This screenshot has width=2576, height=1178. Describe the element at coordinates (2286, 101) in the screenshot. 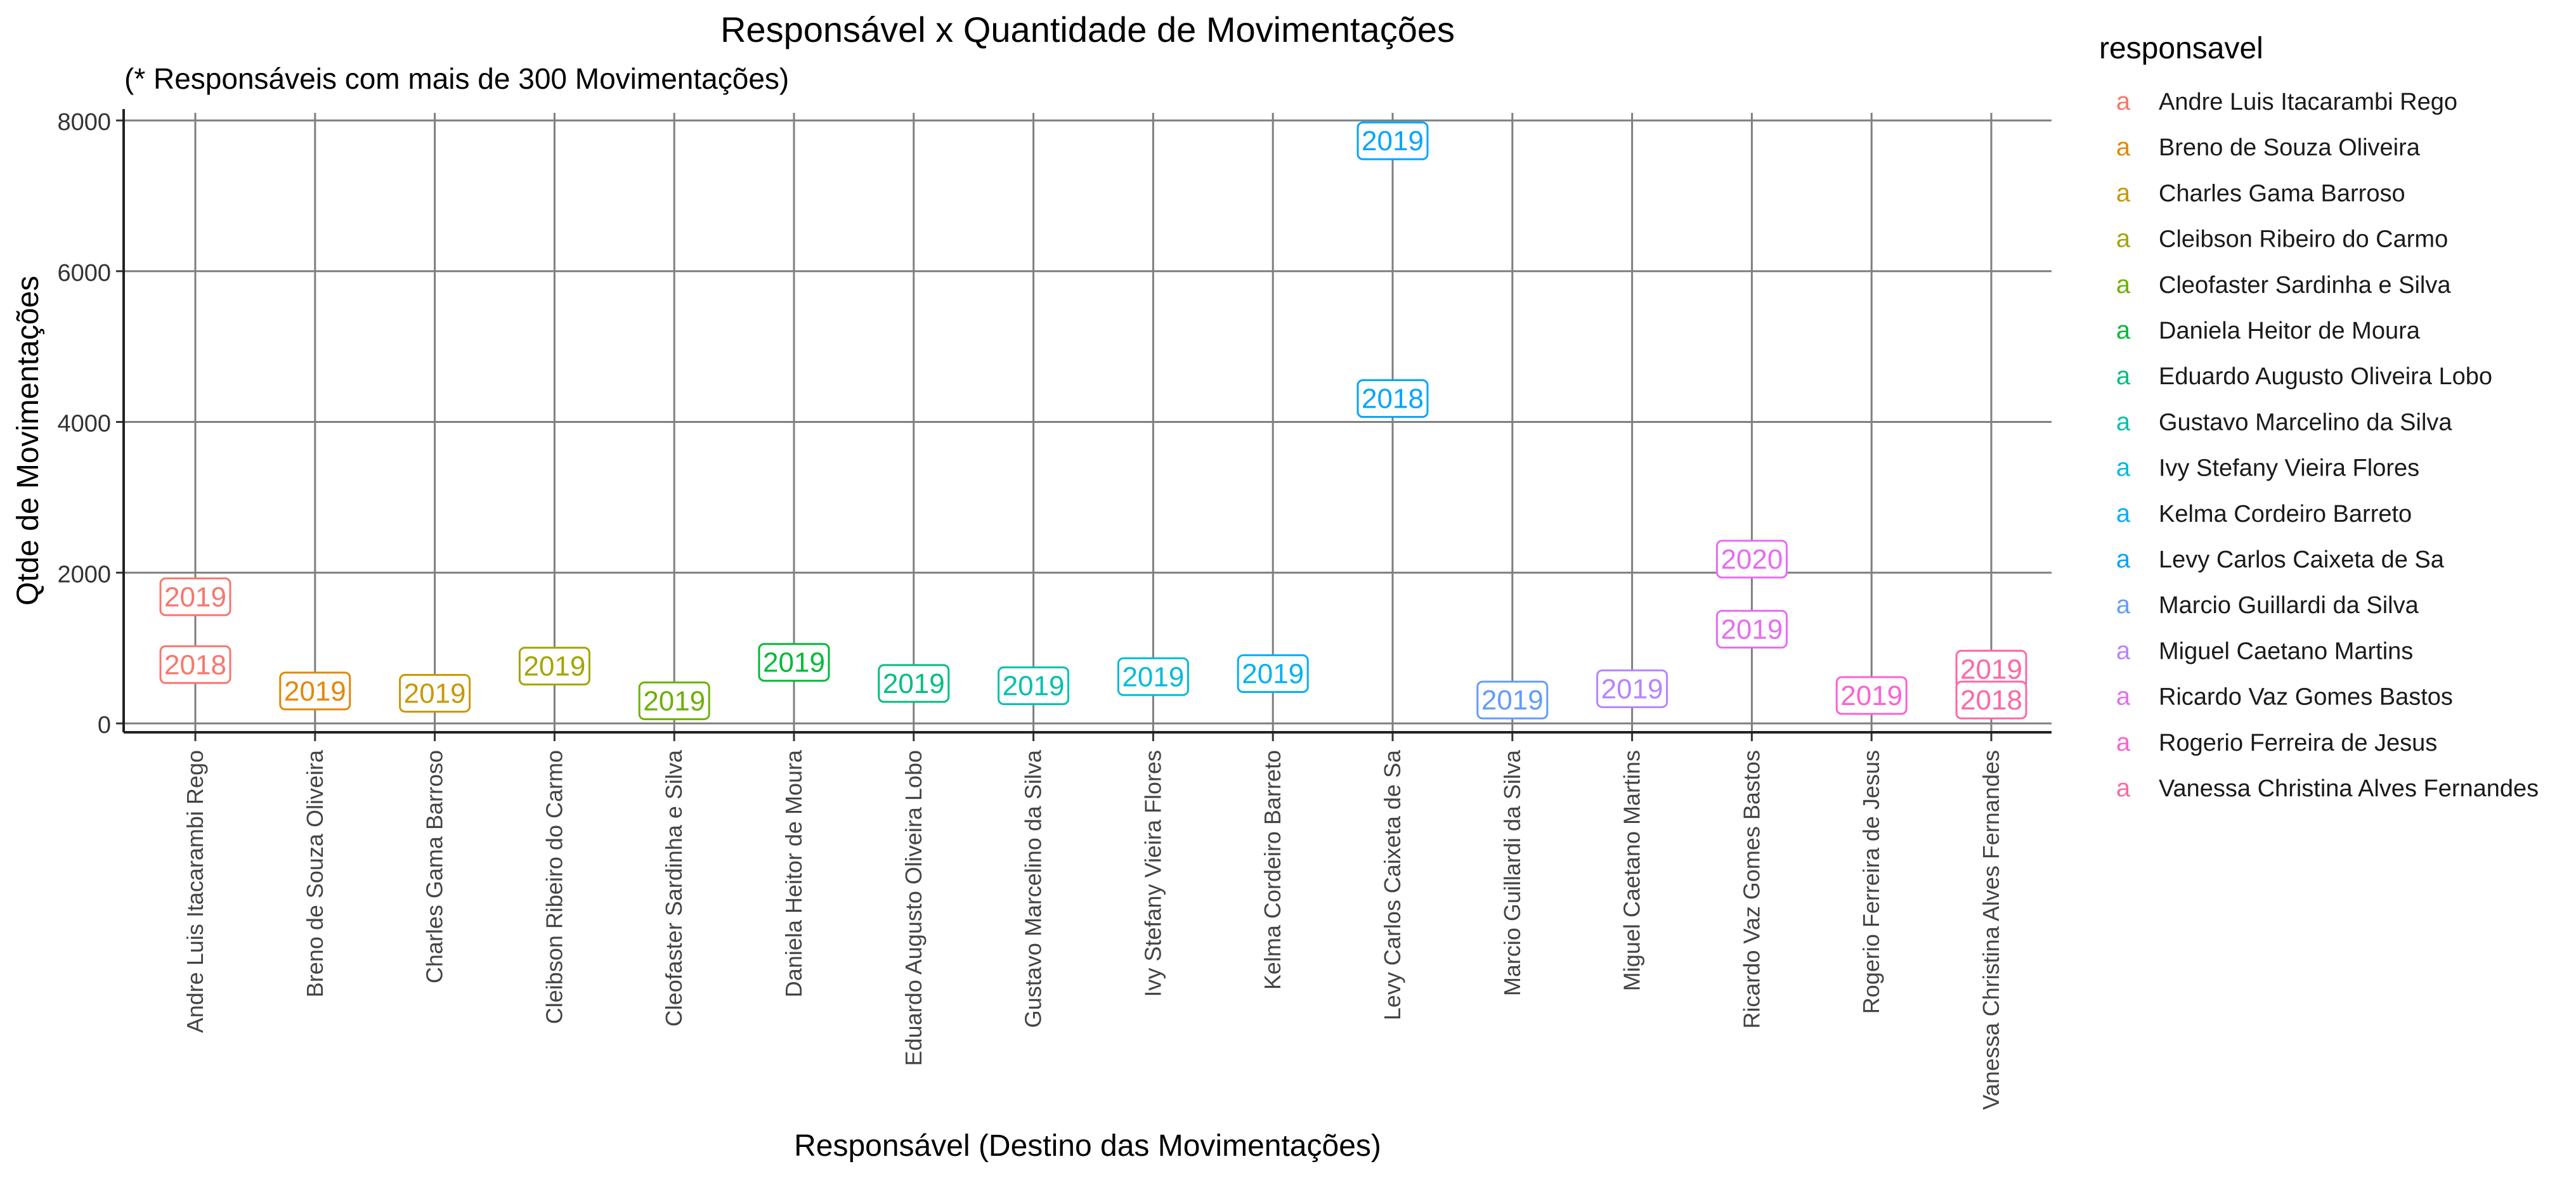

I see `legend-item: a Andre Luis Itacarambi Rego` at that location.